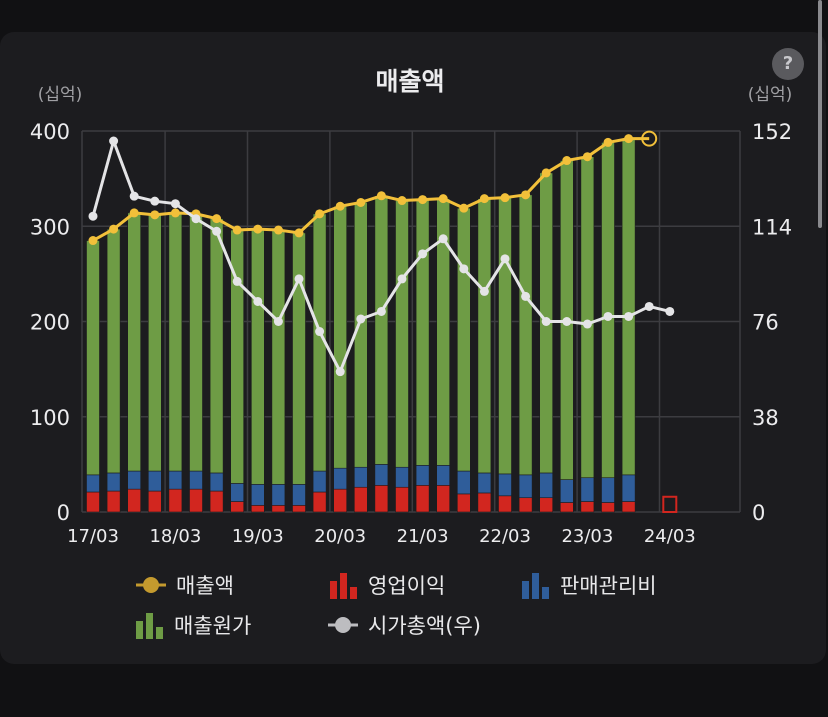  Describe the element at coordinates (608, 586) in the screenshot. I see `legend-label: 판매관리비` at that location.